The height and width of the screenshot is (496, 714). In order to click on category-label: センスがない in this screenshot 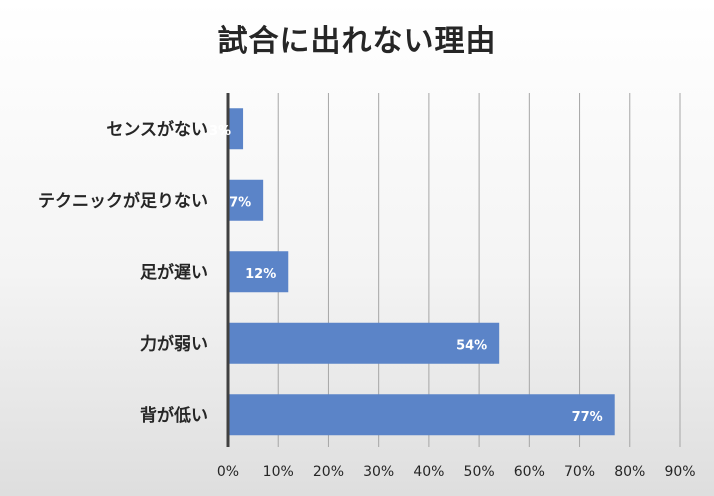, I will do `click(157, 129)`.